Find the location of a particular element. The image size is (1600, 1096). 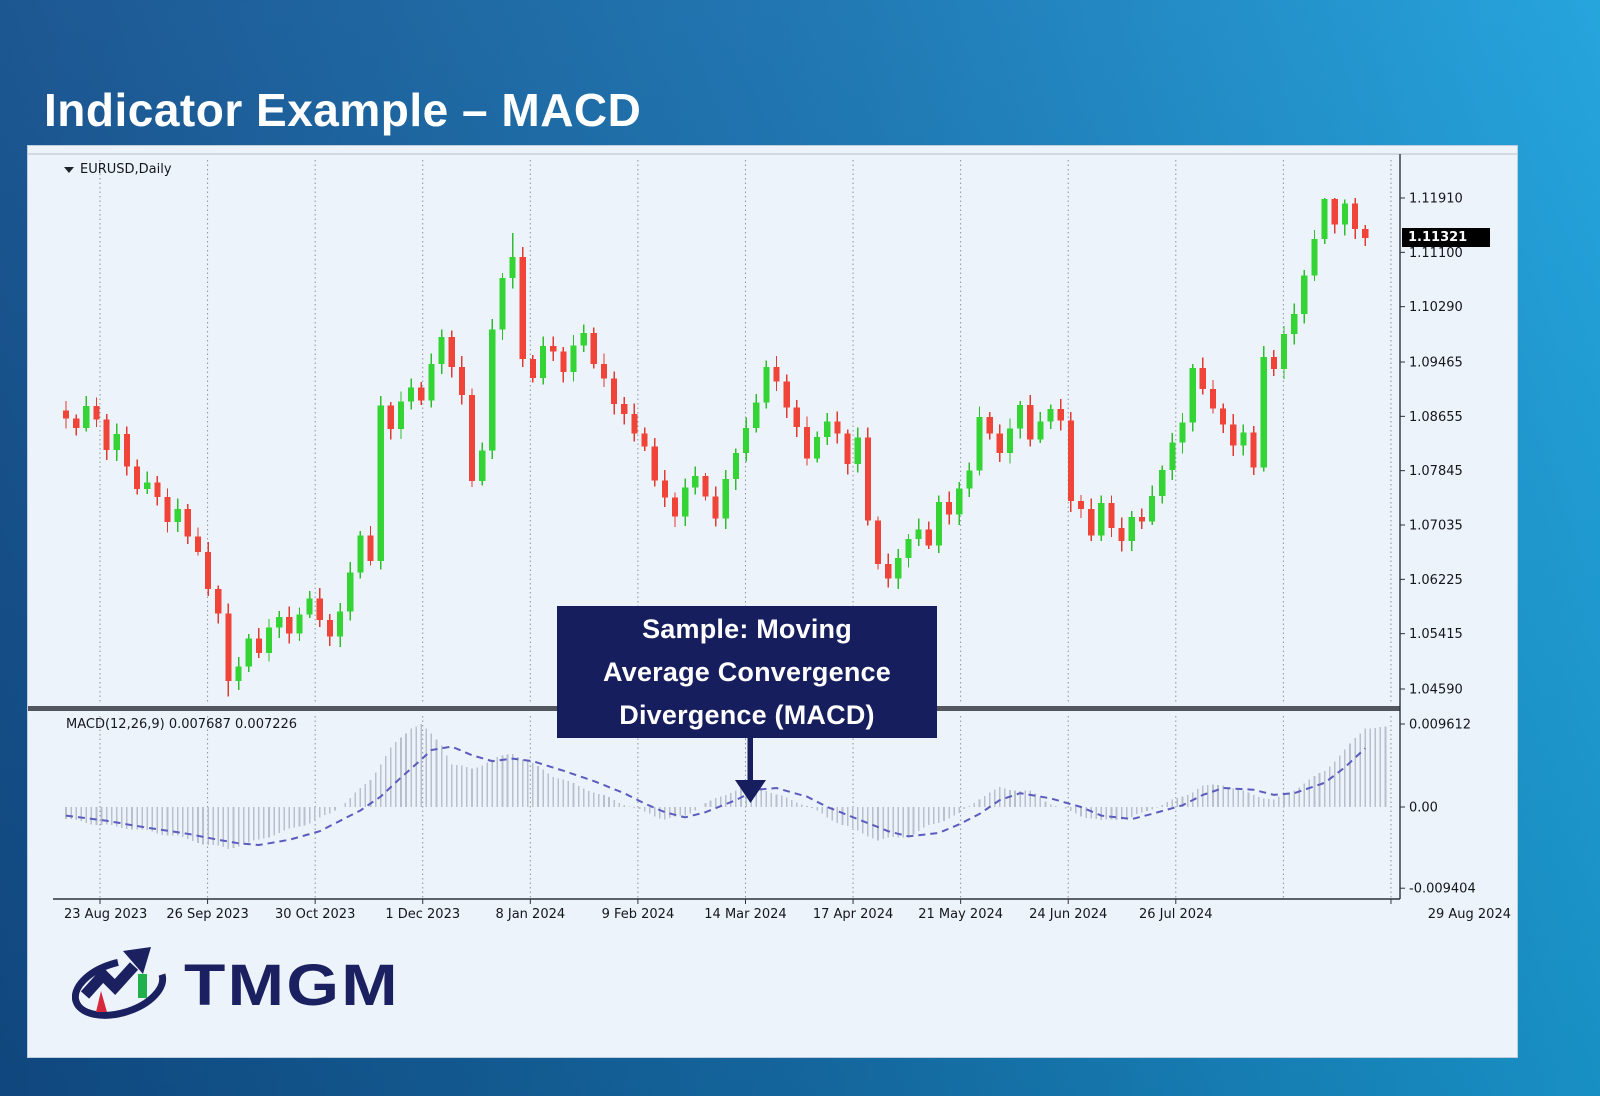

svg-text: 1.04590 is located at coordinates (1436, 690).